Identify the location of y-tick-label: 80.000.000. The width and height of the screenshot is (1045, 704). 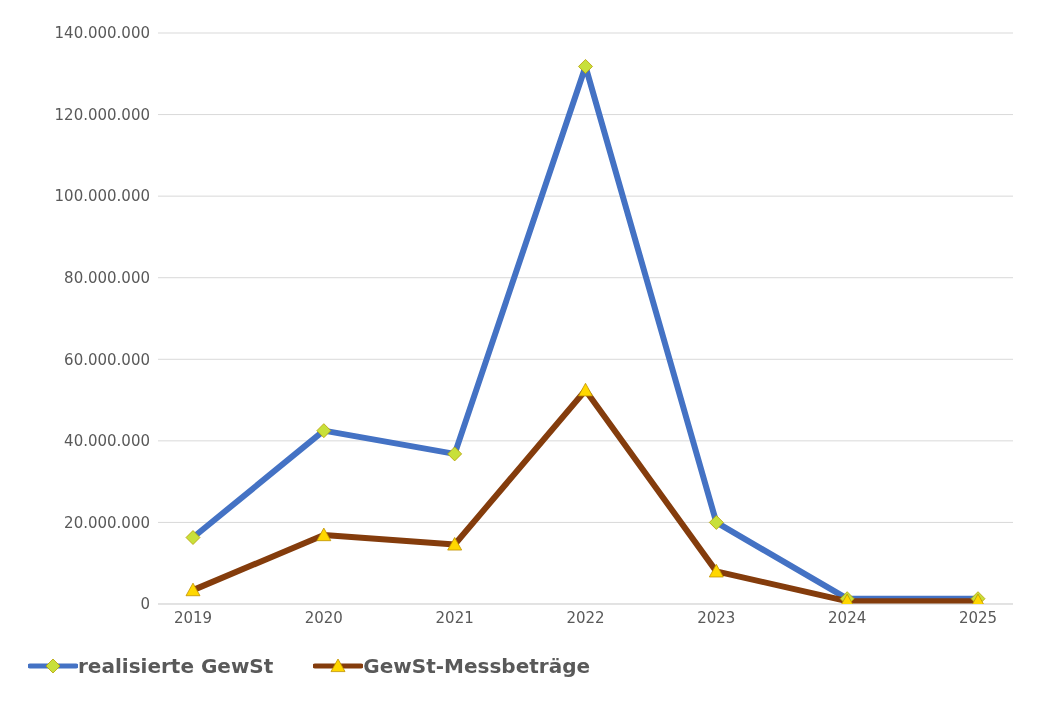
(107, 278).